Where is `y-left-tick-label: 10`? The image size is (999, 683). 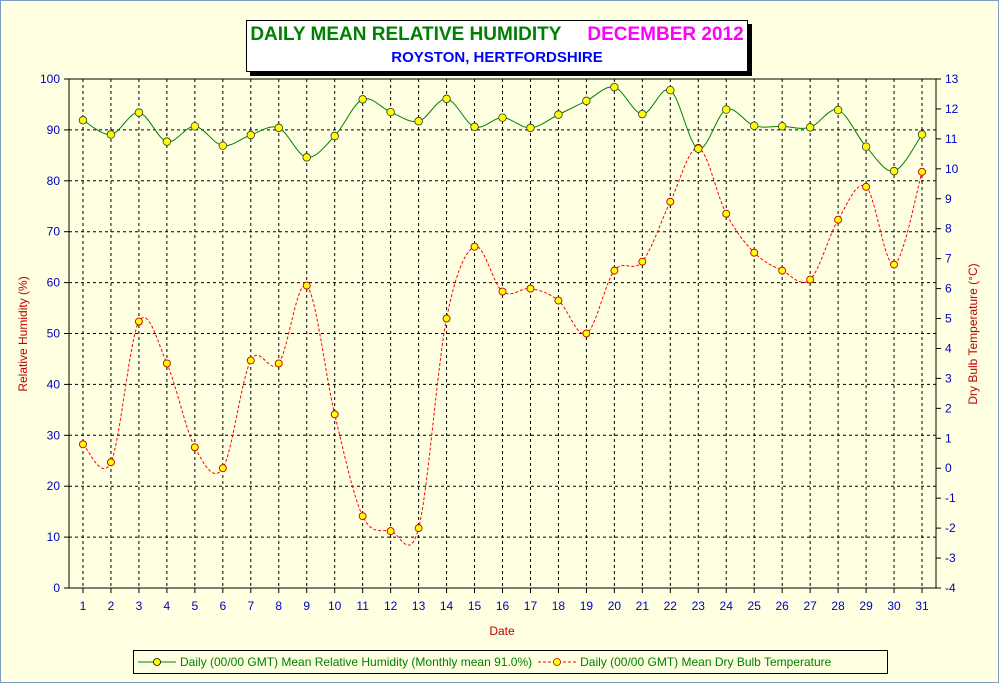 y-left-tick-label: 10 is located at coordinates (54, 537).